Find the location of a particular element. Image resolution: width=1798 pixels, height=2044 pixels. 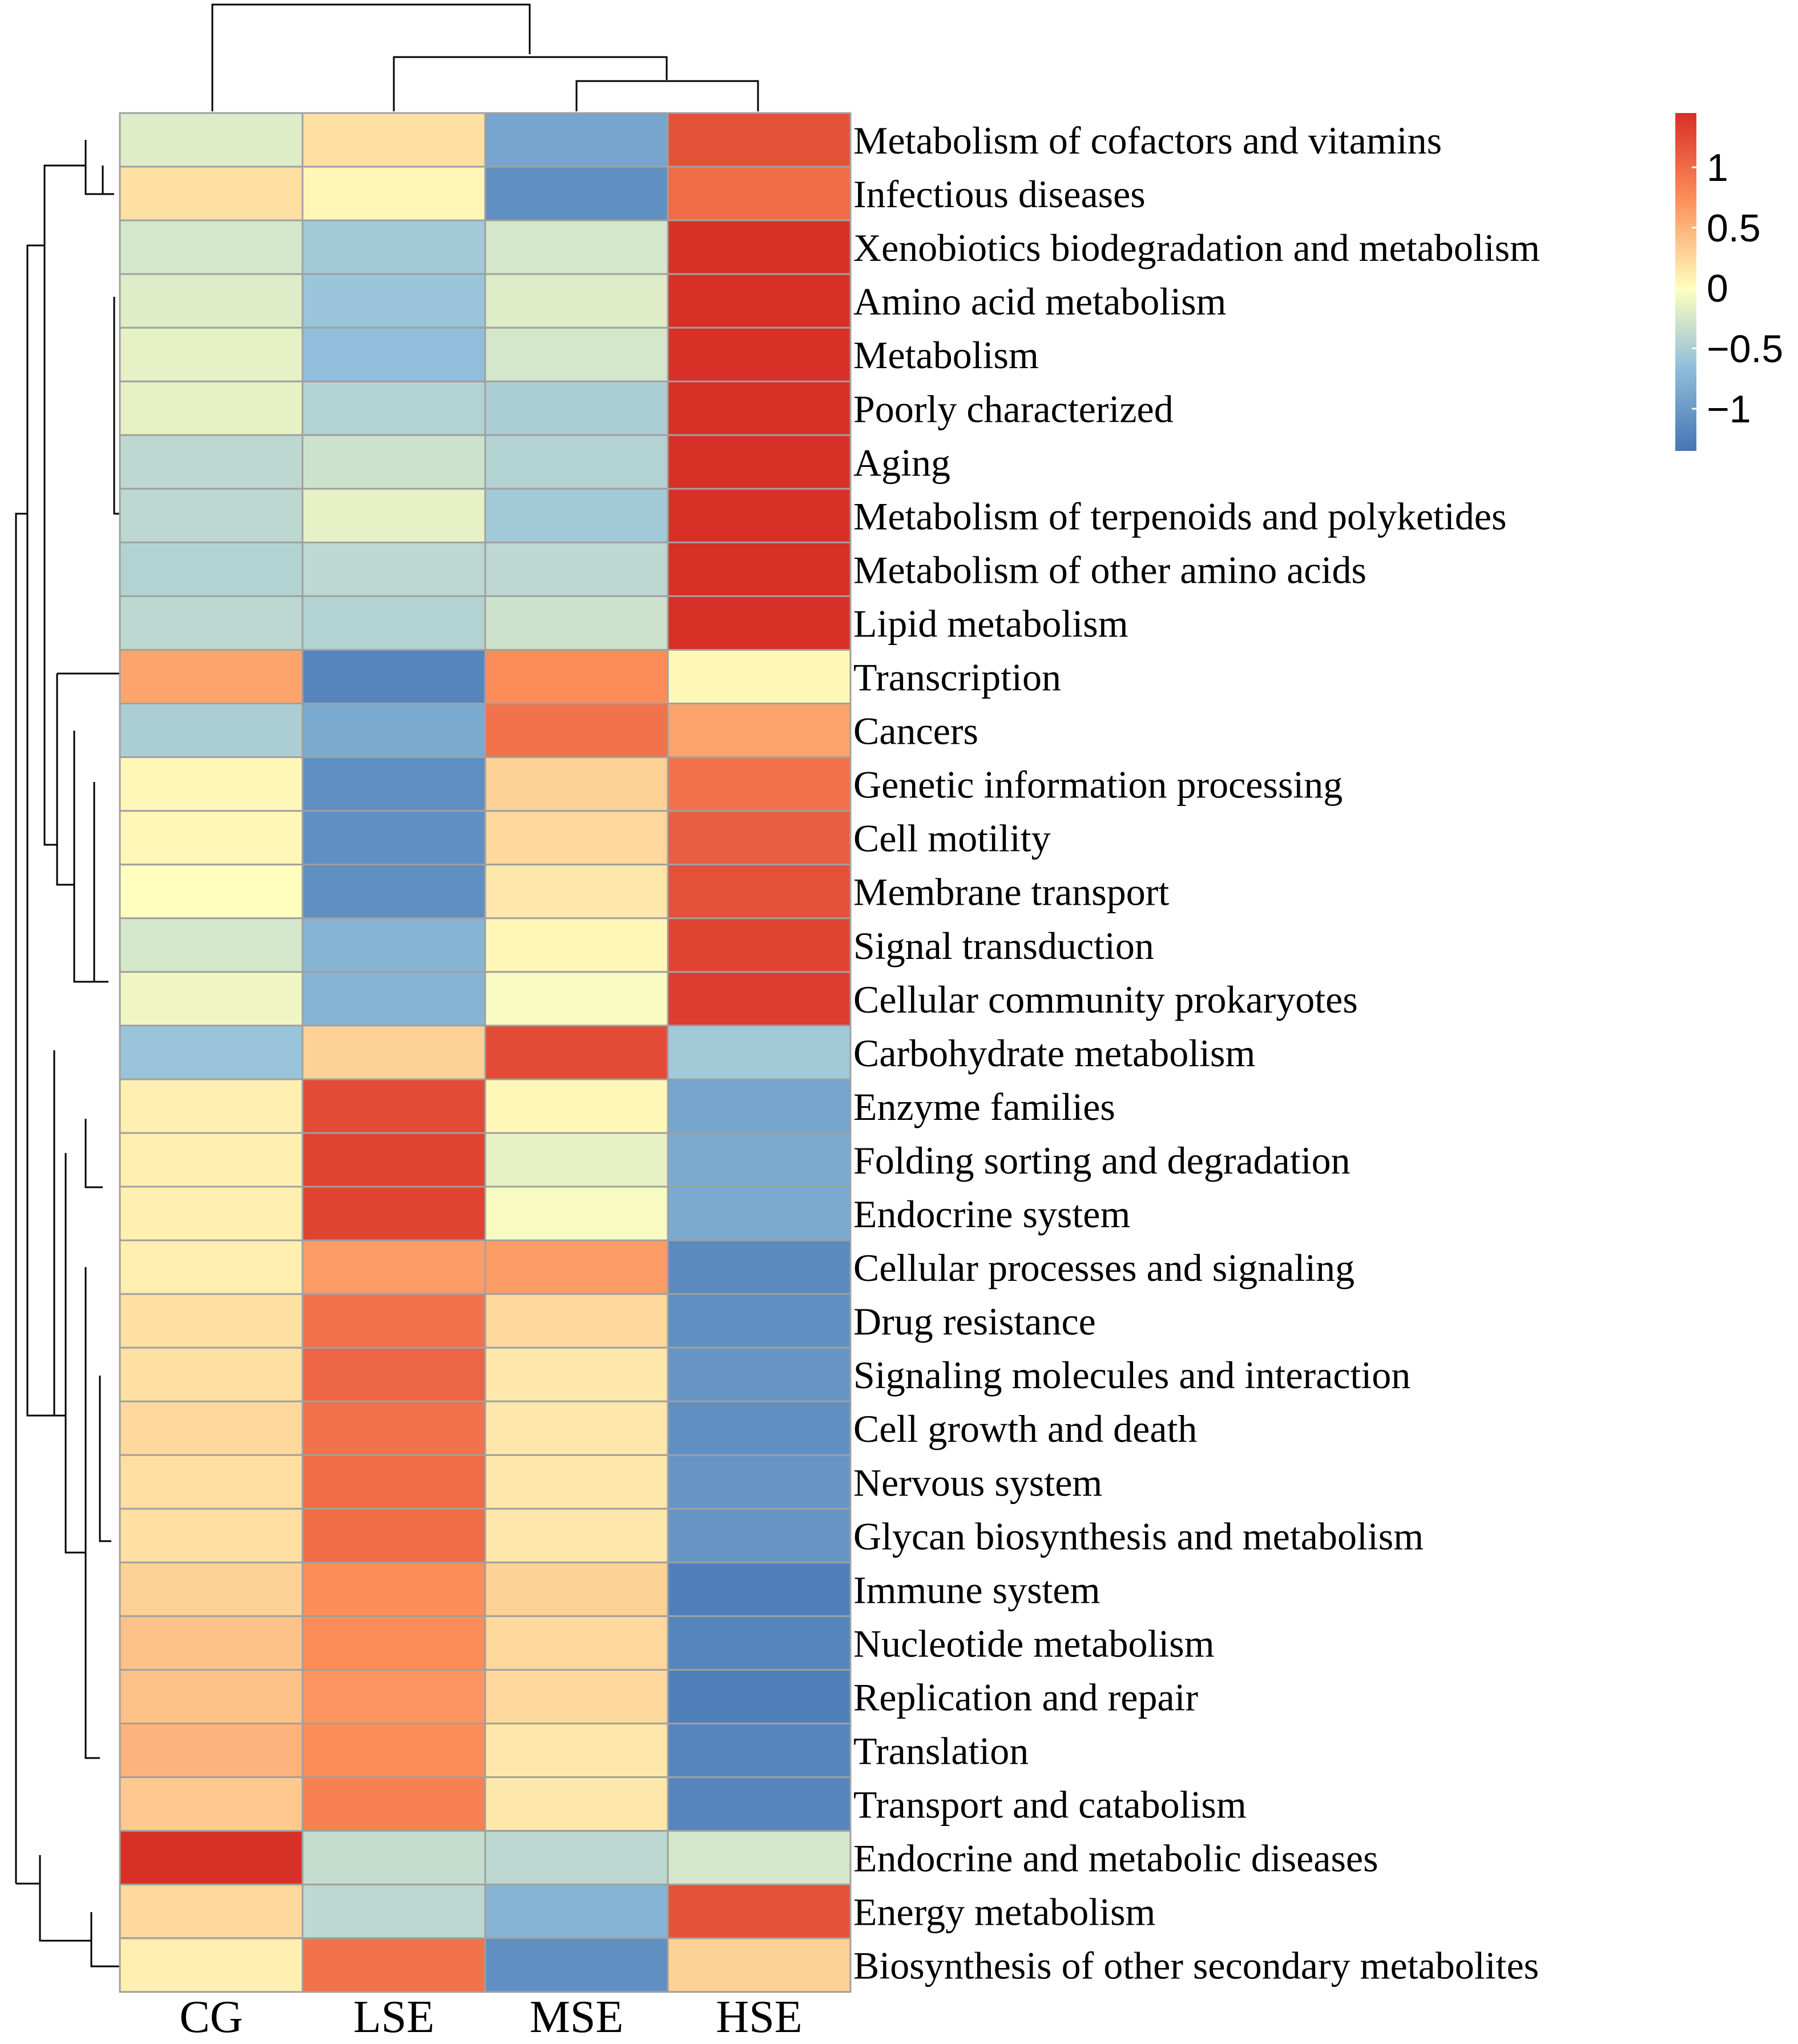

row-dendro-upper-b4 is located at coordinates (100, 882).